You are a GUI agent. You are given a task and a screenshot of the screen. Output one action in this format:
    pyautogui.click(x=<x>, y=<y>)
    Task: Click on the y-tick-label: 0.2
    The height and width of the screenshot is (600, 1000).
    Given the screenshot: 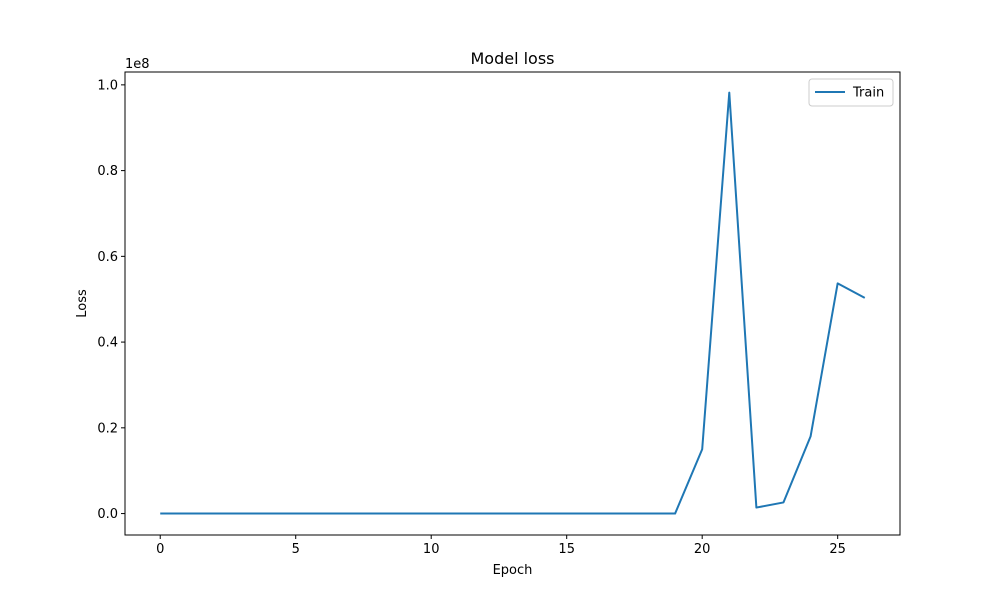 What is the action you would take?
    pyautogui.click(x=107, y=428)
    